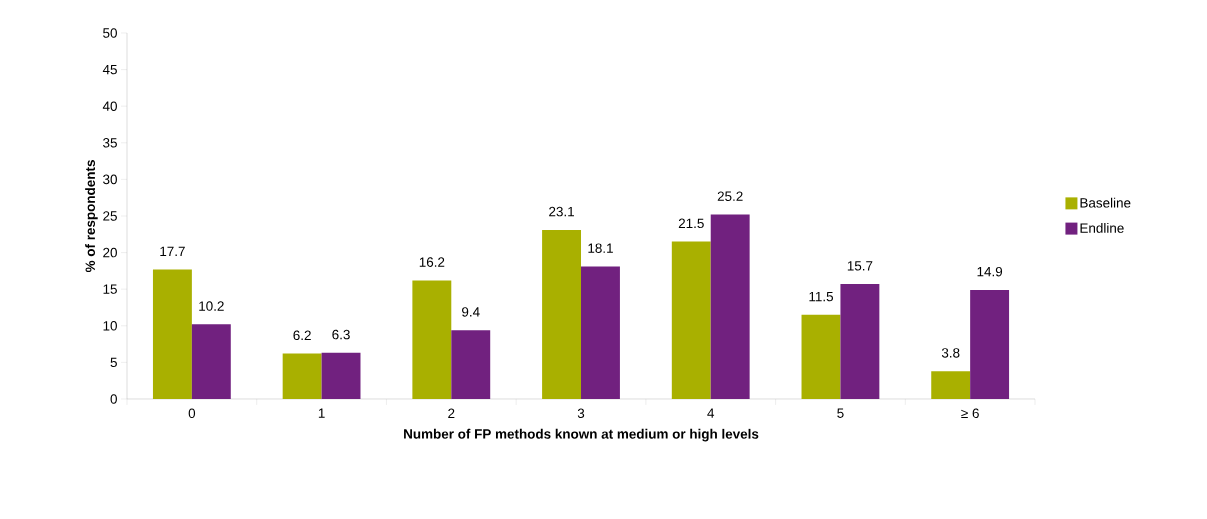 This screenshot has width=1207, height=519. I want to click on y-tick-label: 35, so click(110, 143).